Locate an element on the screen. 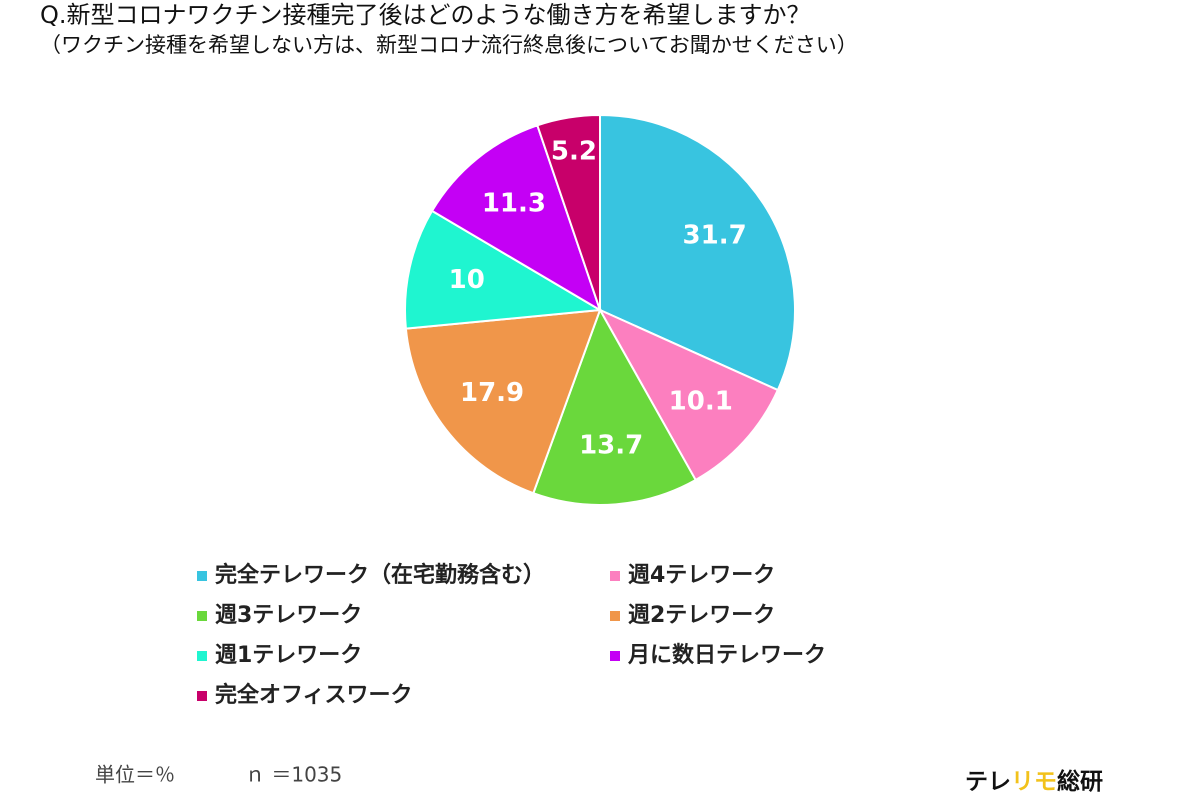 The height and width of the screenshot is (800, 1200). chart-title: Q.新型コロナワクチン接種完了後はどのような働き方を希望しますか？ is located at coordinates (425, 15).